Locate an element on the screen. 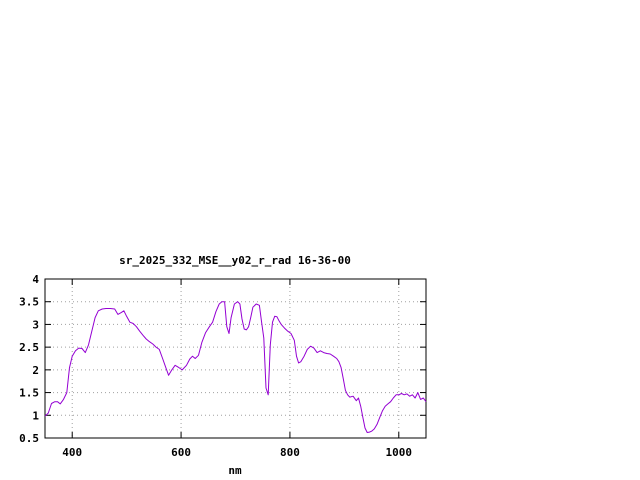  y-tick-label: 3 is located at coordinates (35, 324).